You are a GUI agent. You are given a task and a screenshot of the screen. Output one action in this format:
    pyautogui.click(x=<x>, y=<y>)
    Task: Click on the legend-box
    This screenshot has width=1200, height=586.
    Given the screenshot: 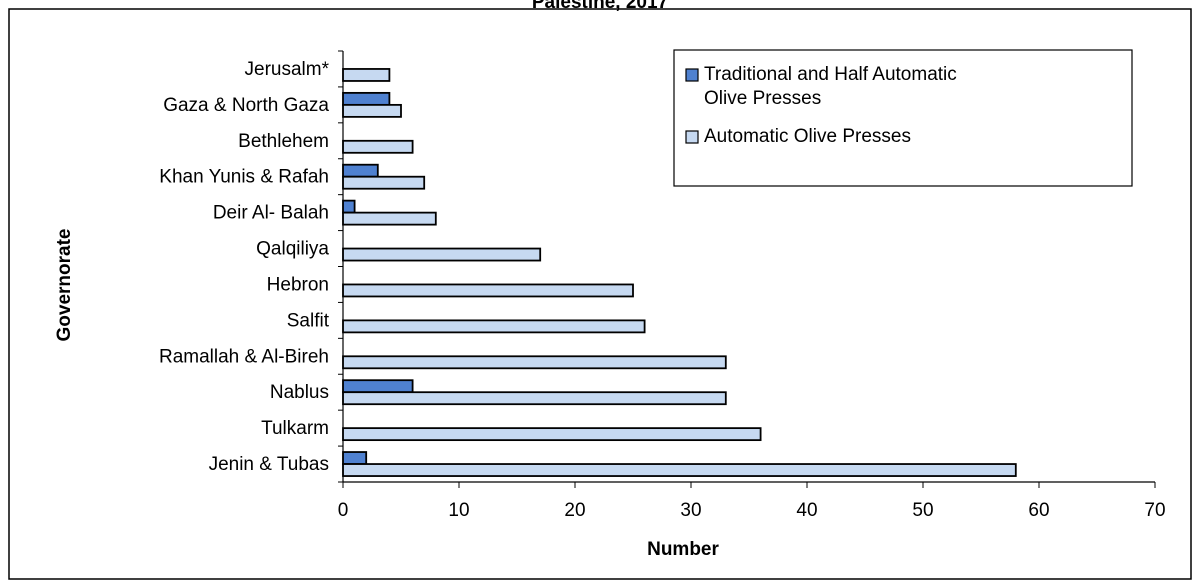 What is the action you would take?
    pyautogui.click(x=903, y=118)
    